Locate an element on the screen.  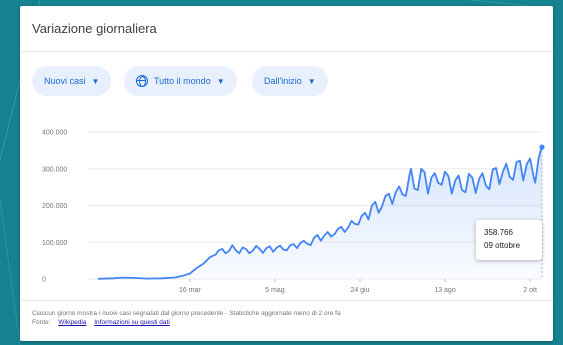
tooltip-date: 09 ottobre is located at coordinates (502, 245).